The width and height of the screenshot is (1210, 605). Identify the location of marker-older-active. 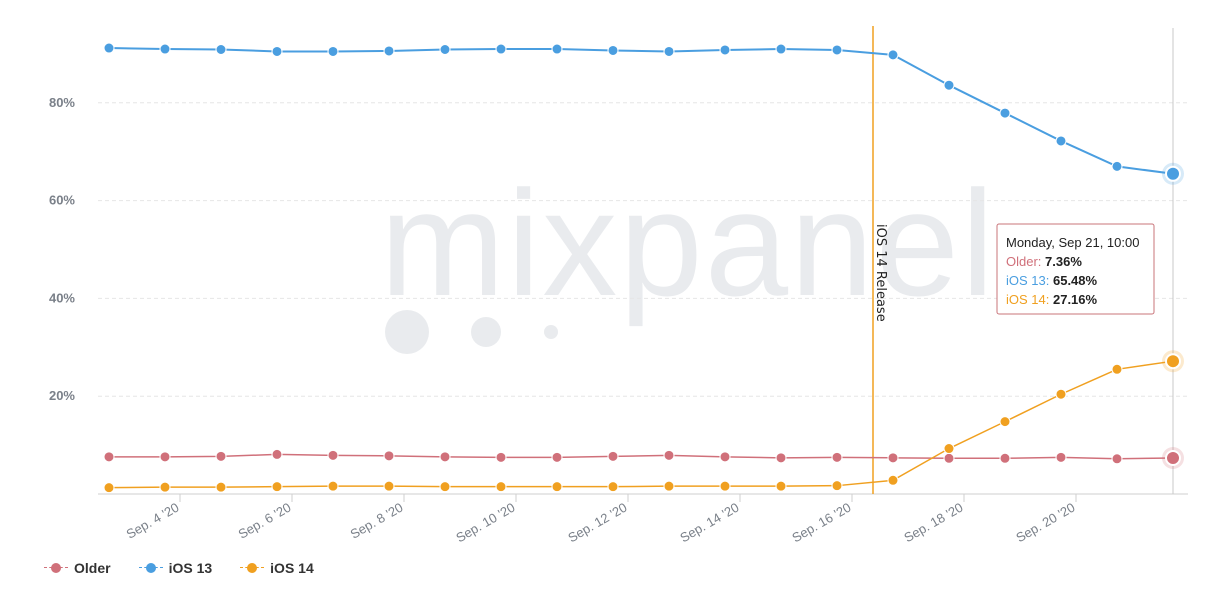
(1173, 458).